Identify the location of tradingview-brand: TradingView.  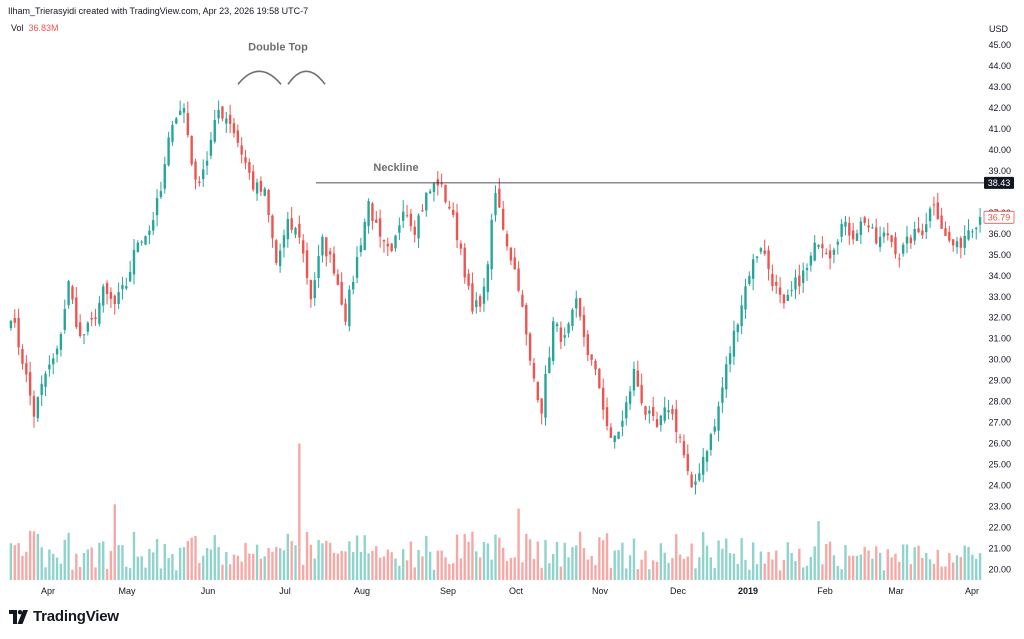
(64, 616).